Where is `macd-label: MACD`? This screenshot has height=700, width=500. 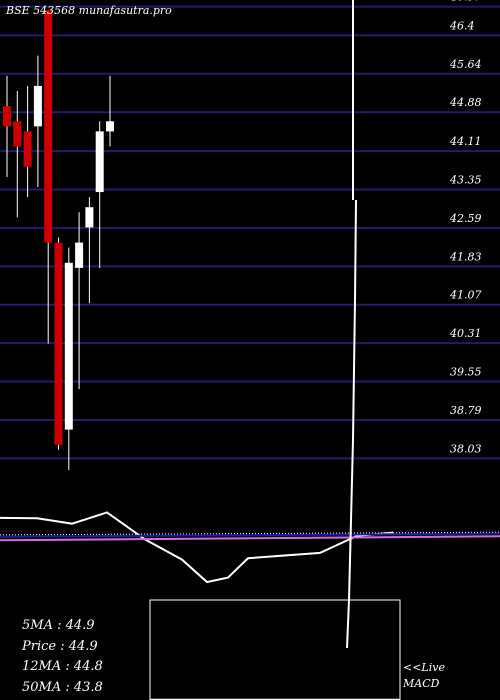 macd-label: MACD is located at coordinates (421, 683).